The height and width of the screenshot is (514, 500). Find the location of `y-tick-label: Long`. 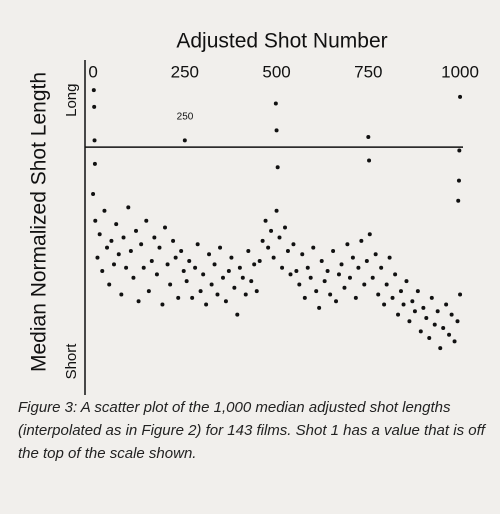

y-tick-label: Long is located at coordinates (71, 100).